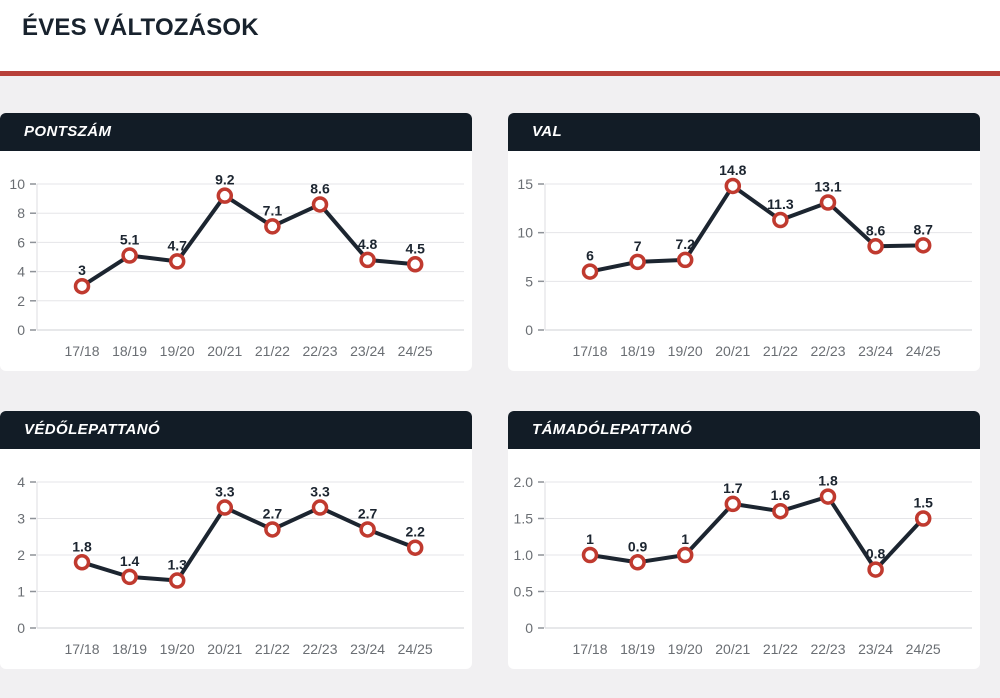 Image resolution: width=1000 pixels, height=698 pixels. What do you see at coordinates (236, 132) in the screenshot?
I see `panel-header: PONTSZÁM` at bounding box center [236, 132].